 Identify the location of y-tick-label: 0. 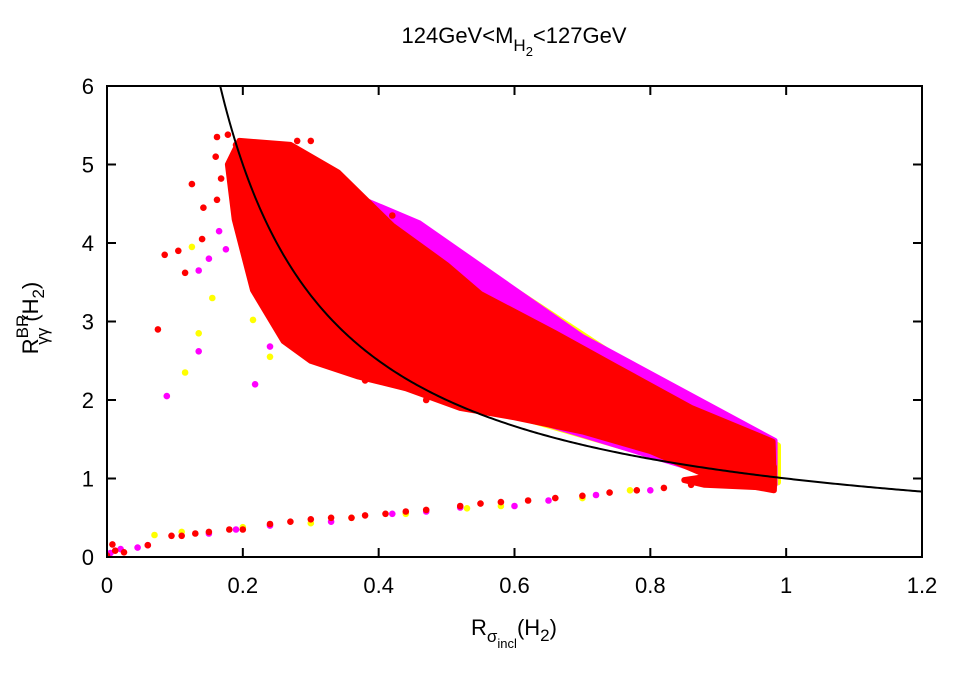
(88, 557).